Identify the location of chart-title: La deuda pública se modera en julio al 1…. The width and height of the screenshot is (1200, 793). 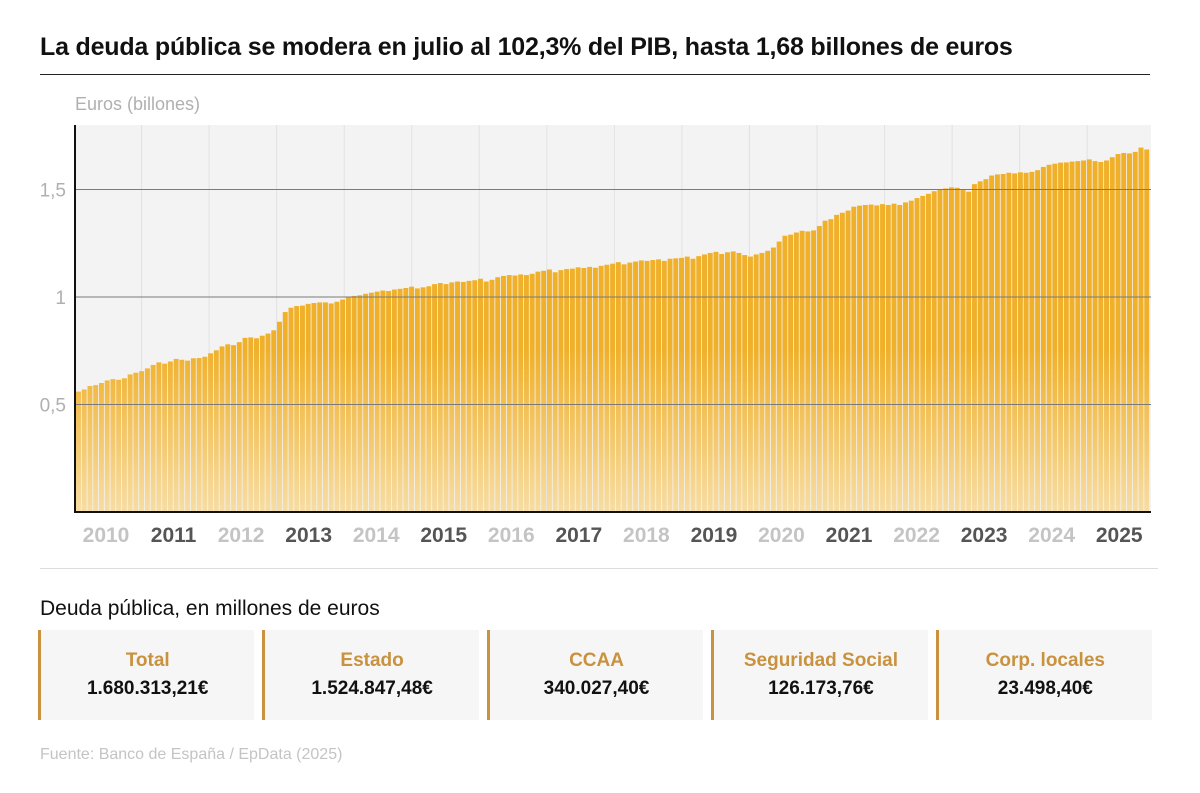
(595, 54).